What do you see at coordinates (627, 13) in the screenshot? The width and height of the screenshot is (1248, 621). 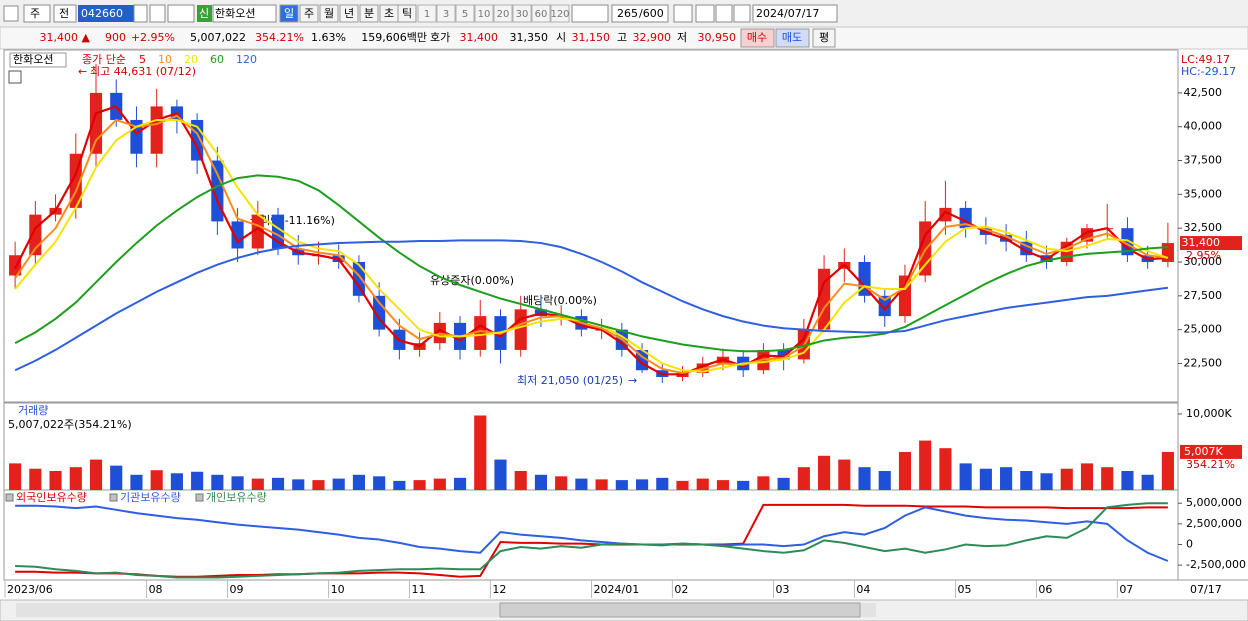 I see `count: 265` at bounding box center [627, 13].